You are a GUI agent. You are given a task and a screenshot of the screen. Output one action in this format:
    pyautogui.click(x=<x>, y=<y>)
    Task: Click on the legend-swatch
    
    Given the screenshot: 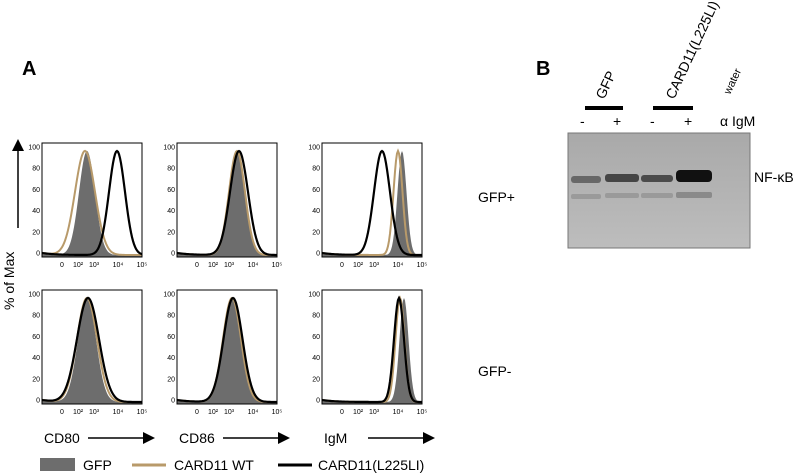 What is the action you would take?
    pyautogui.click(x=57, y=464)
    